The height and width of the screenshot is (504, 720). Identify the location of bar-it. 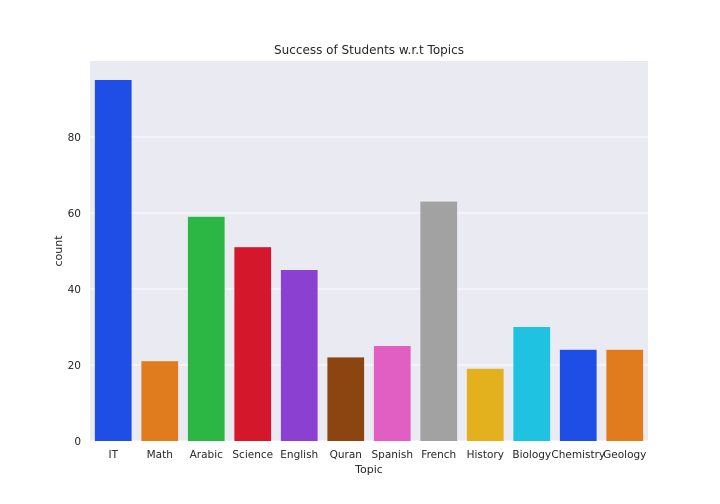
(113, 260).